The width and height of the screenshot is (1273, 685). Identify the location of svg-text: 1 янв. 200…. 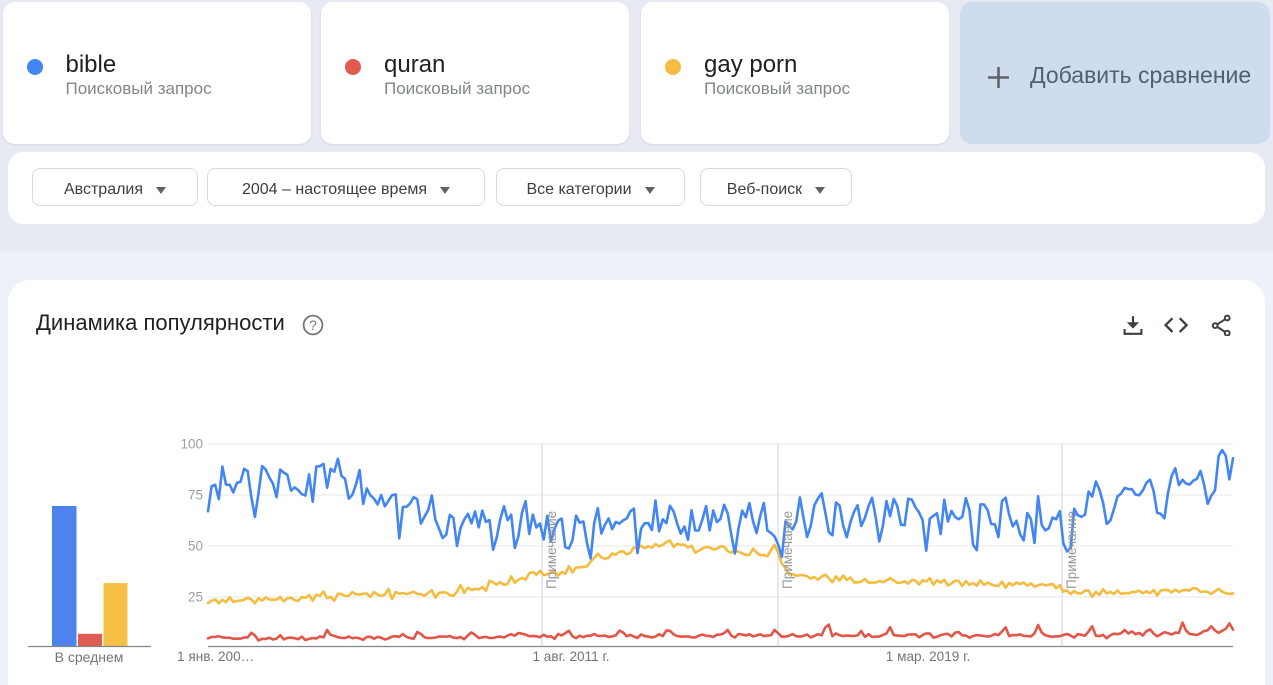
(215, 656).